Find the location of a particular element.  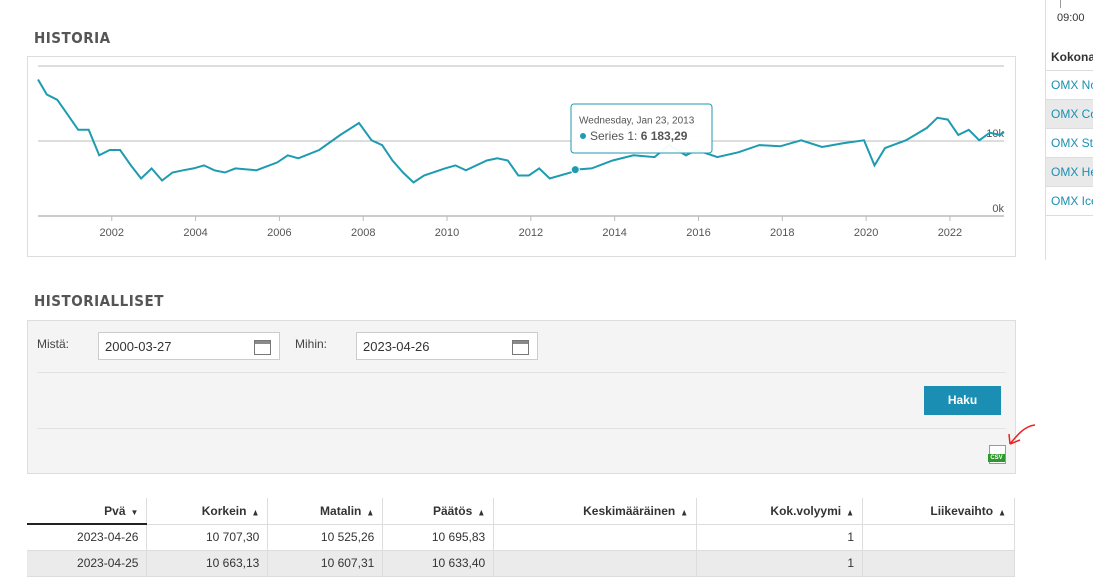

column-title: Korkein is located at coordinates (224, 510).